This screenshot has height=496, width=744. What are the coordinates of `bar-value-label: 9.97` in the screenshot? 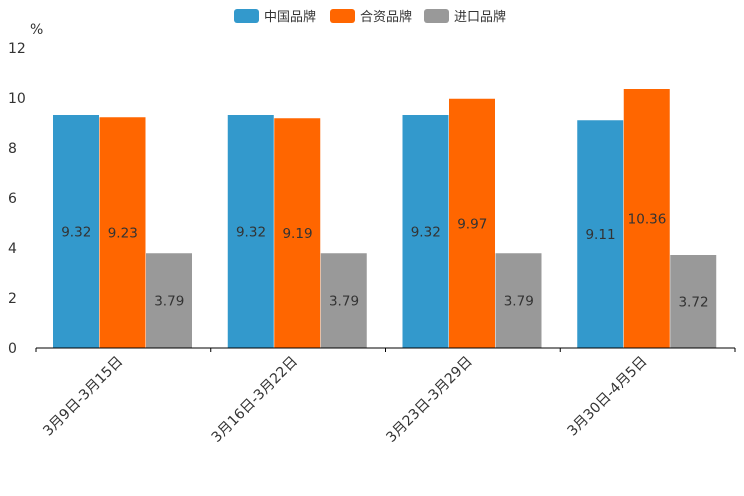 It's located at (472, 224).